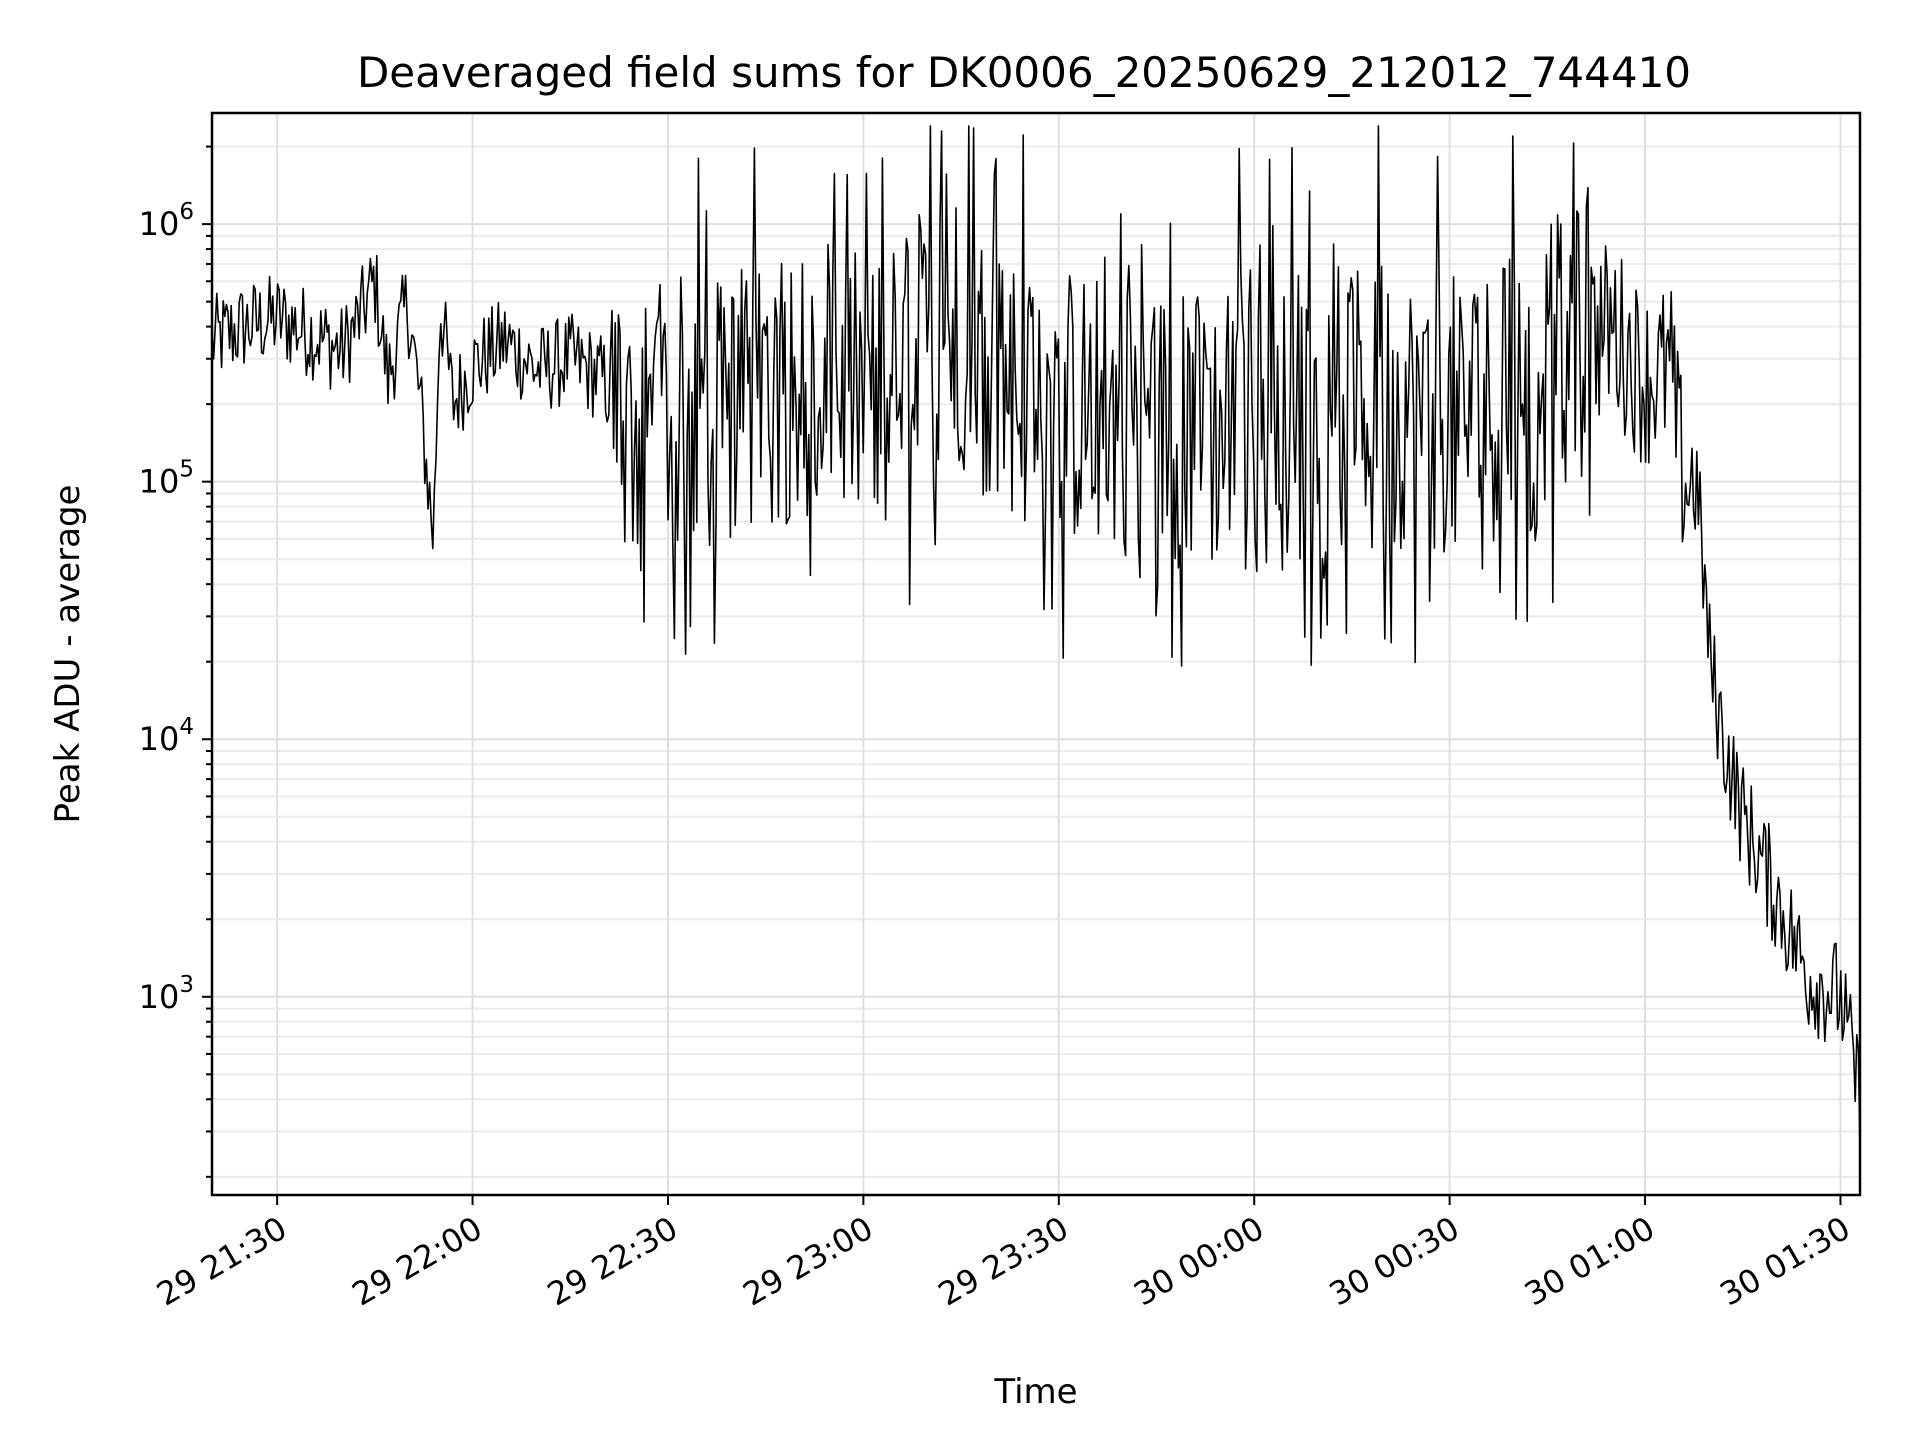 The height and width of the screenshot is (1440, 1920). I want to click on y-tick-label: 10⁵, so click(166, 479).